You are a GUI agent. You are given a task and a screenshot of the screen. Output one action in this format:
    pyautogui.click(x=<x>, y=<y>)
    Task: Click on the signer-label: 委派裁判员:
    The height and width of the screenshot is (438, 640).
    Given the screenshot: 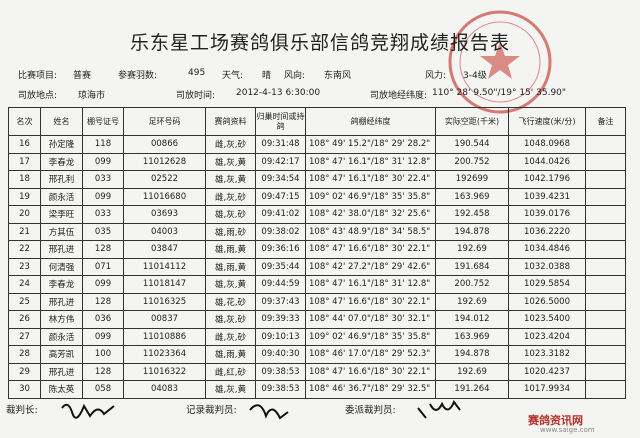 What is the action you would take?
    pyautogui.click(x=370, y=410)
    